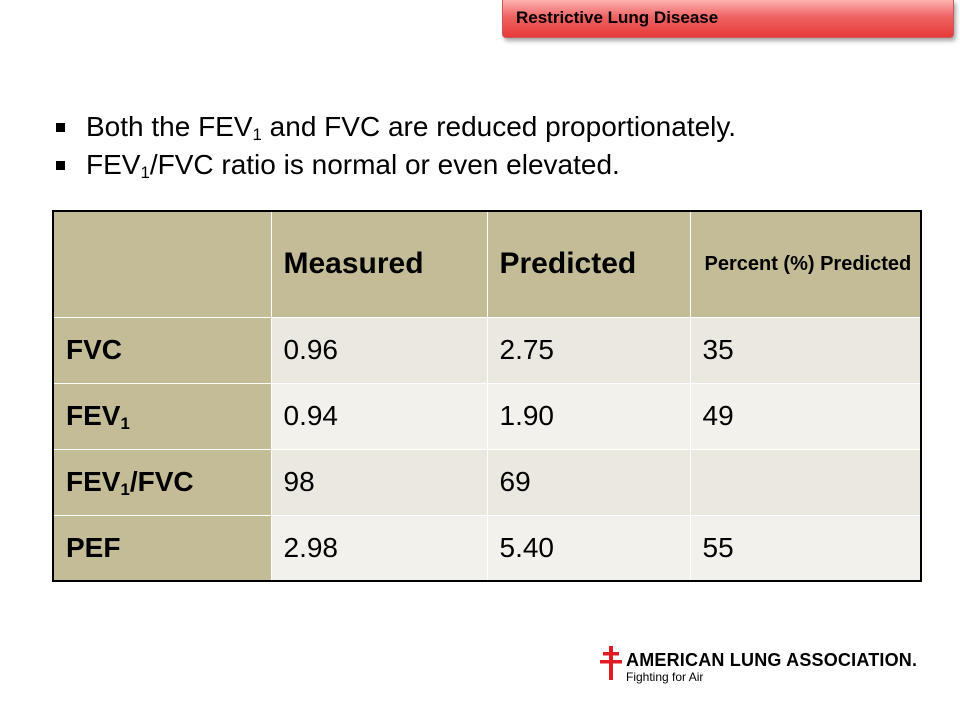 The height and width of the screenshot is (720, 960). I want to click on table-row: PEF 2.98 5.40 55, so click(487, 548).